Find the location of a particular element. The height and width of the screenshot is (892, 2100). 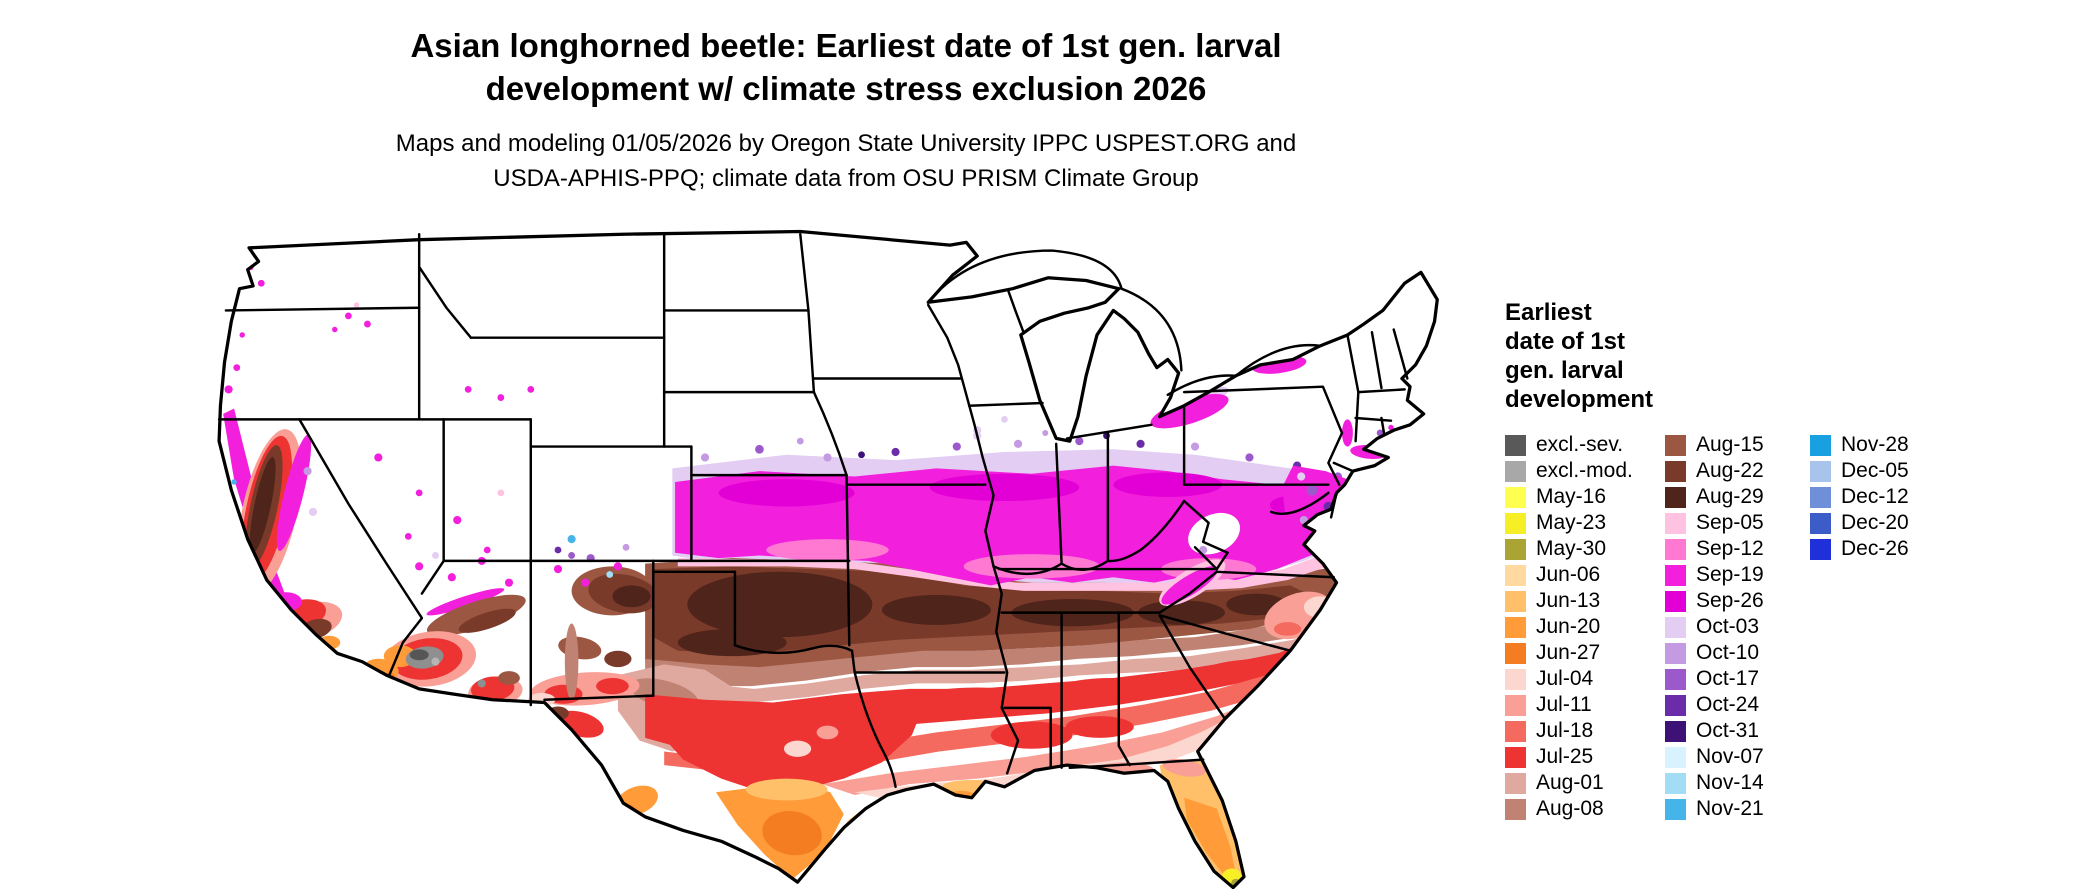

legend-label: Oct-31 is located at coordinates (1728, 730).